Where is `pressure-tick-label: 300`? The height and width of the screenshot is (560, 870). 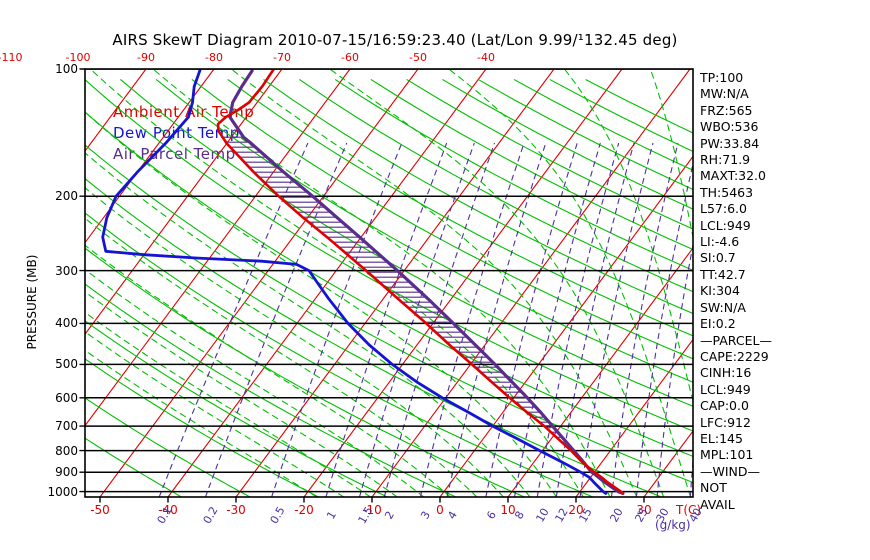 pressure-tick-label: 300 is located at coordinates (66, 270).